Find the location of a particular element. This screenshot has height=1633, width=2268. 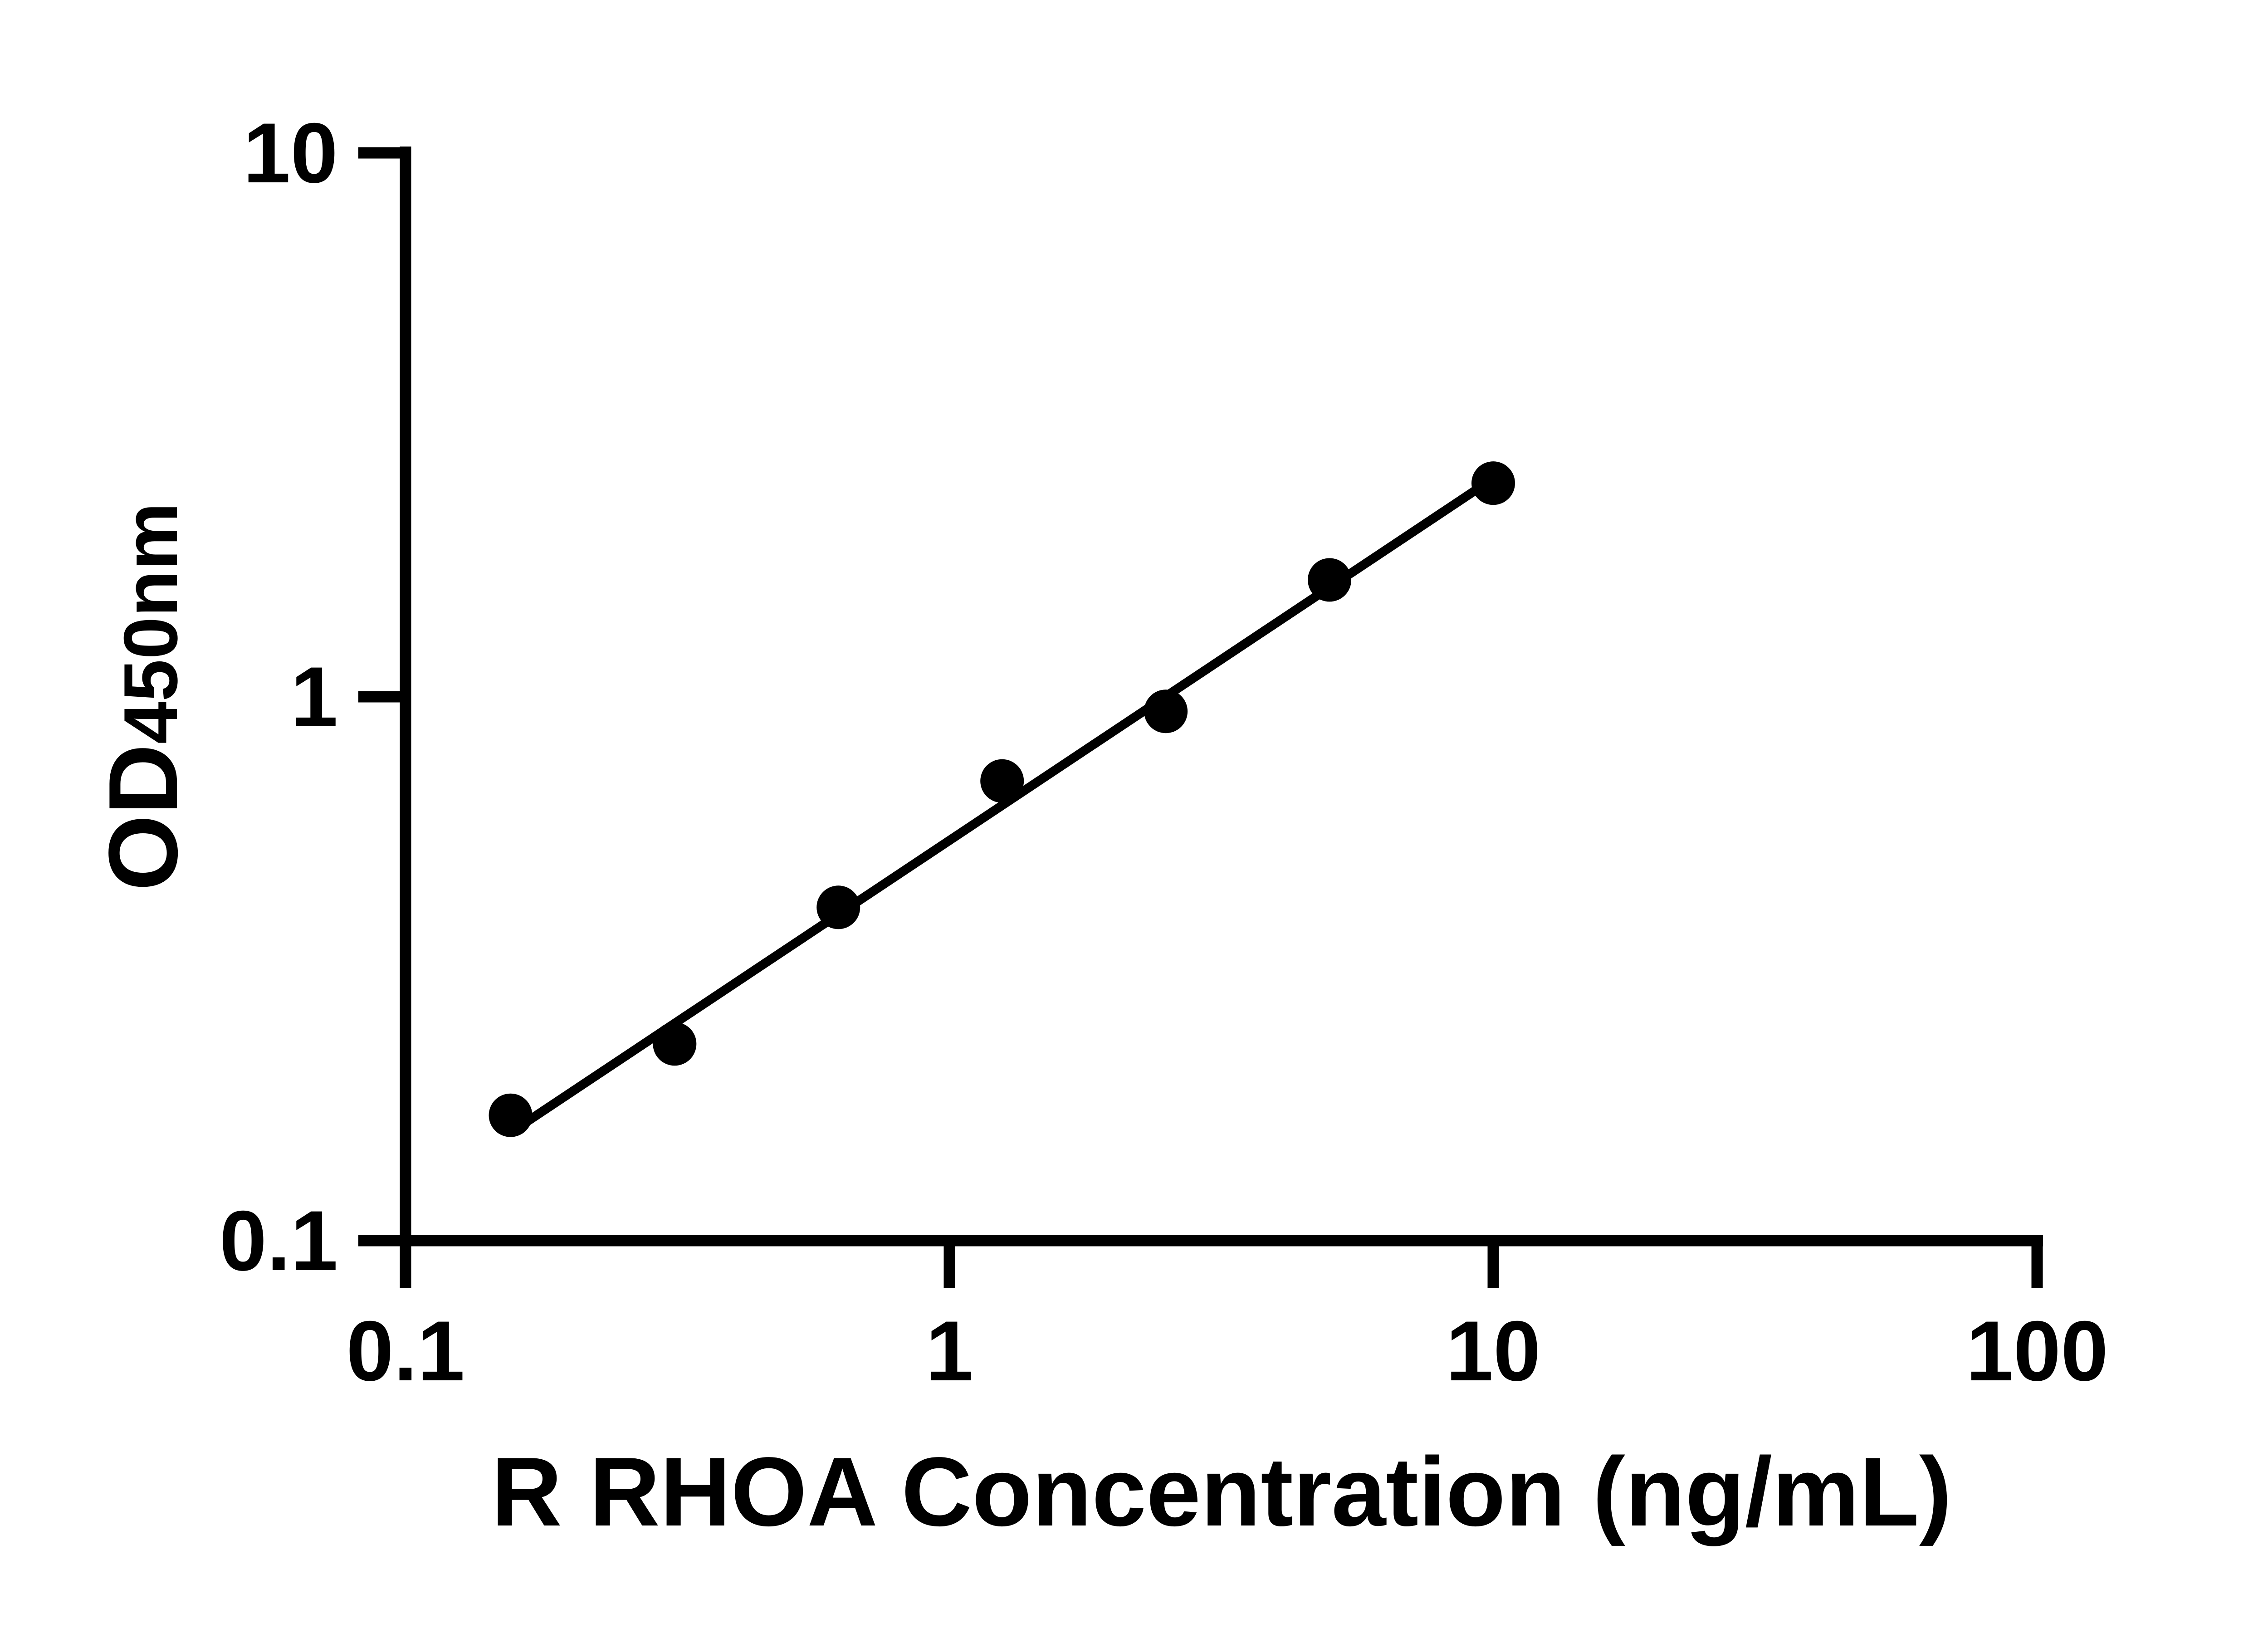

y-axis-title-main: OD is located at coordinates (143, 817).